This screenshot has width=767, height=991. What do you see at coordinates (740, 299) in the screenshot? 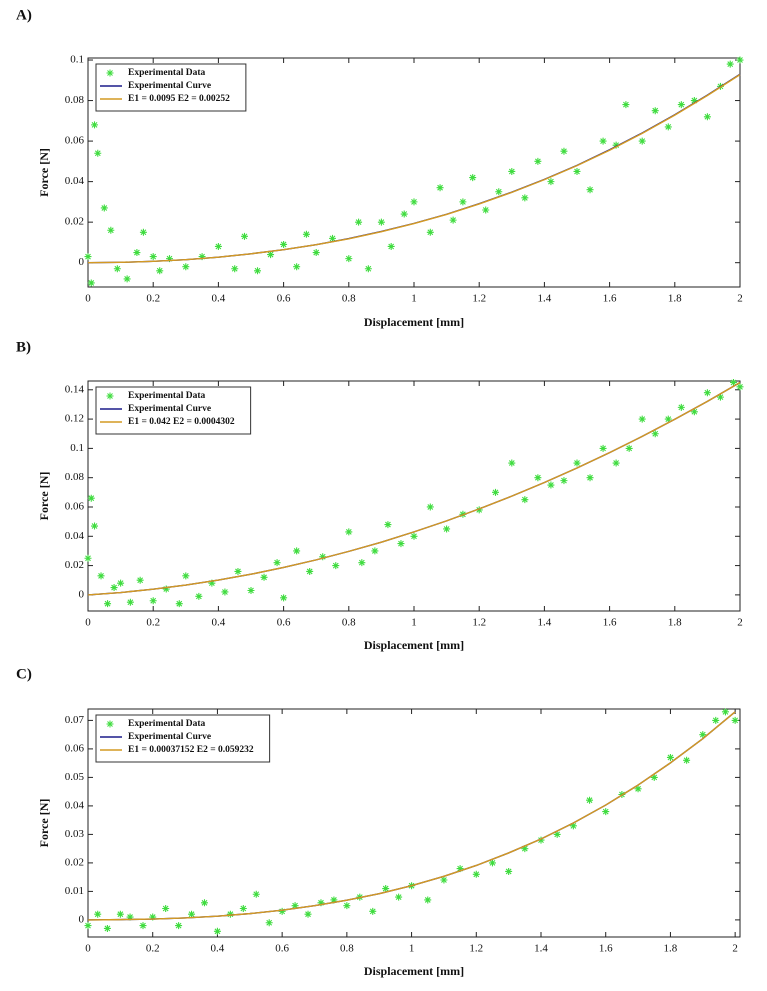
I see `x-tick-label: 2` at bounding box center [740, 299].